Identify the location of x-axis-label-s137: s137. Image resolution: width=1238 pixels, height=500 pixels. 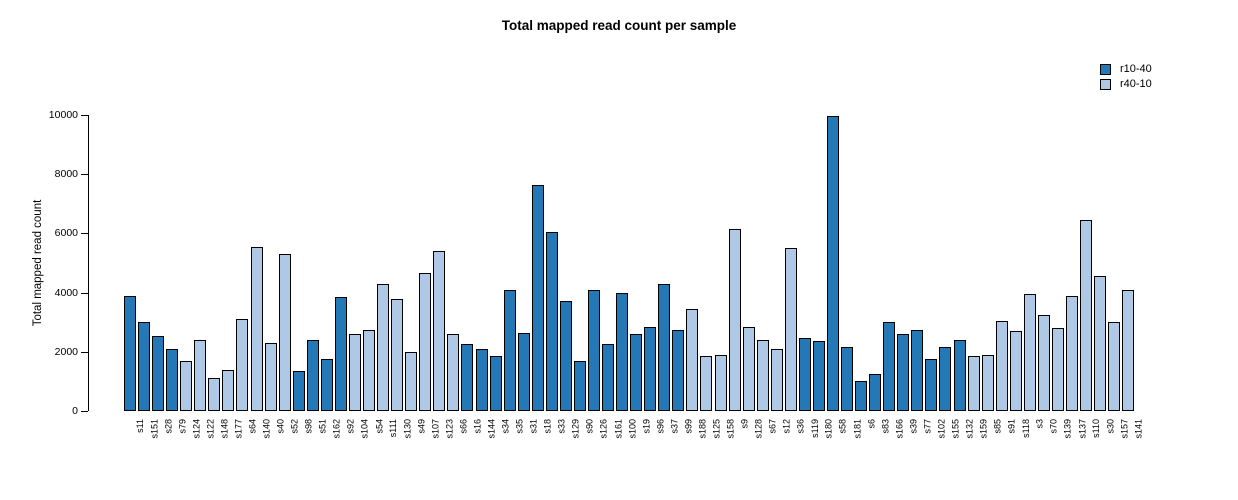
(1082, 429).